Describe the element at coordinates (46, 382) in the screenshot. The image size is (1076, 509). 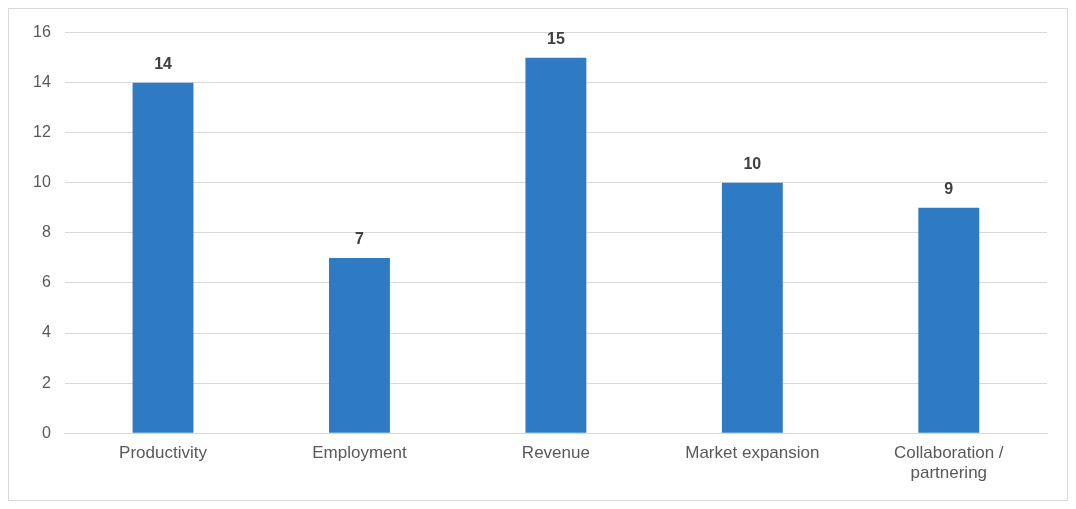
I see `y-tick-label: 2` at that location.